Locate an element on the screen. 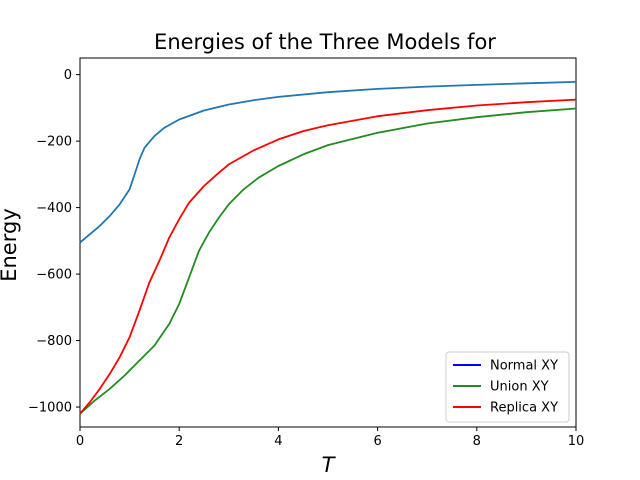 This screenshot has width=640, height=480. y-tick-label: −1000 is located at coordinates (50, 408).